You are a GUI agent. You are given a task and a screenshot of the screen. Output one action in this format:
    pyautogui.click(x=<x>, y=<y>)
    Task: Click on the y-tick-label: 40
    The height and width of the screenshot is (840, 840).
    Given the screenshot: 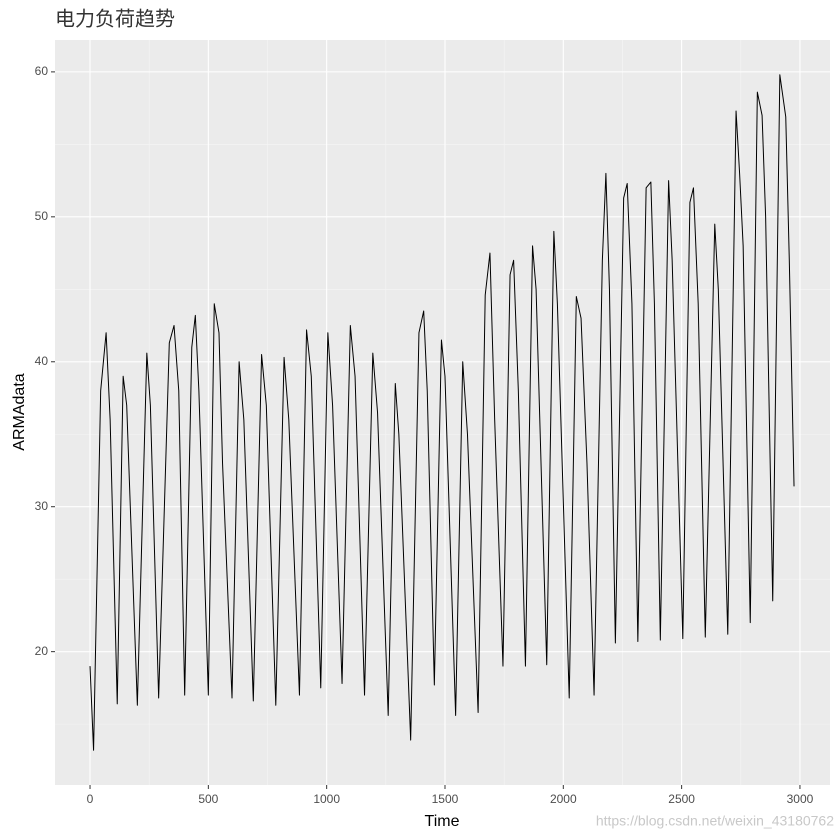 What is the action you would take?
    pyautogui.click(x=42, y=361)
    